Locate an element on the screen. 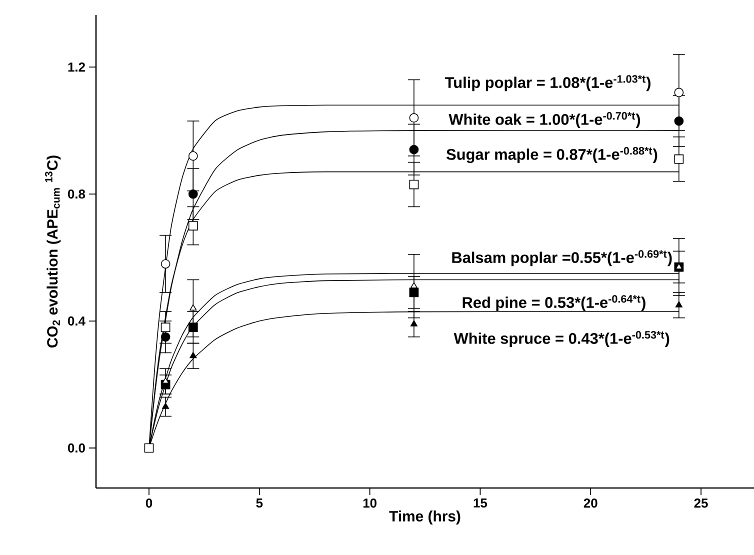 Image resolution: width=754 pixels, height=555 pixels. y-tick-label: 1.2 is located at coordinates (76, 67).